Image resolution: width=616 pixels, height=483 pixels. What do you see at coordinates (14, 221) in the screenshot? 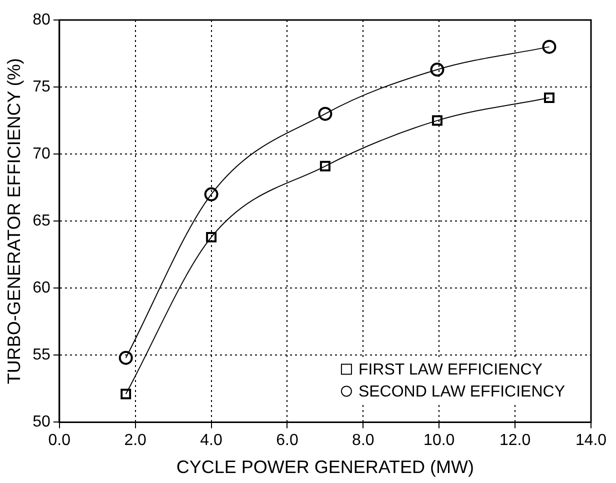
I see `y-axis-title: TURBO-GENERATOR EFFICIENCY (%)` at bounding box center [14, 221].